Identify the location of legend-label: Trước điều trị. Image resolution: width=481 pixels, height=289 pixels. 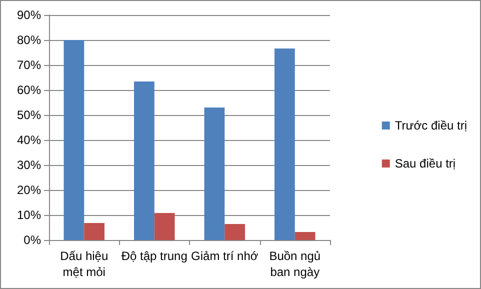
(431, 125).